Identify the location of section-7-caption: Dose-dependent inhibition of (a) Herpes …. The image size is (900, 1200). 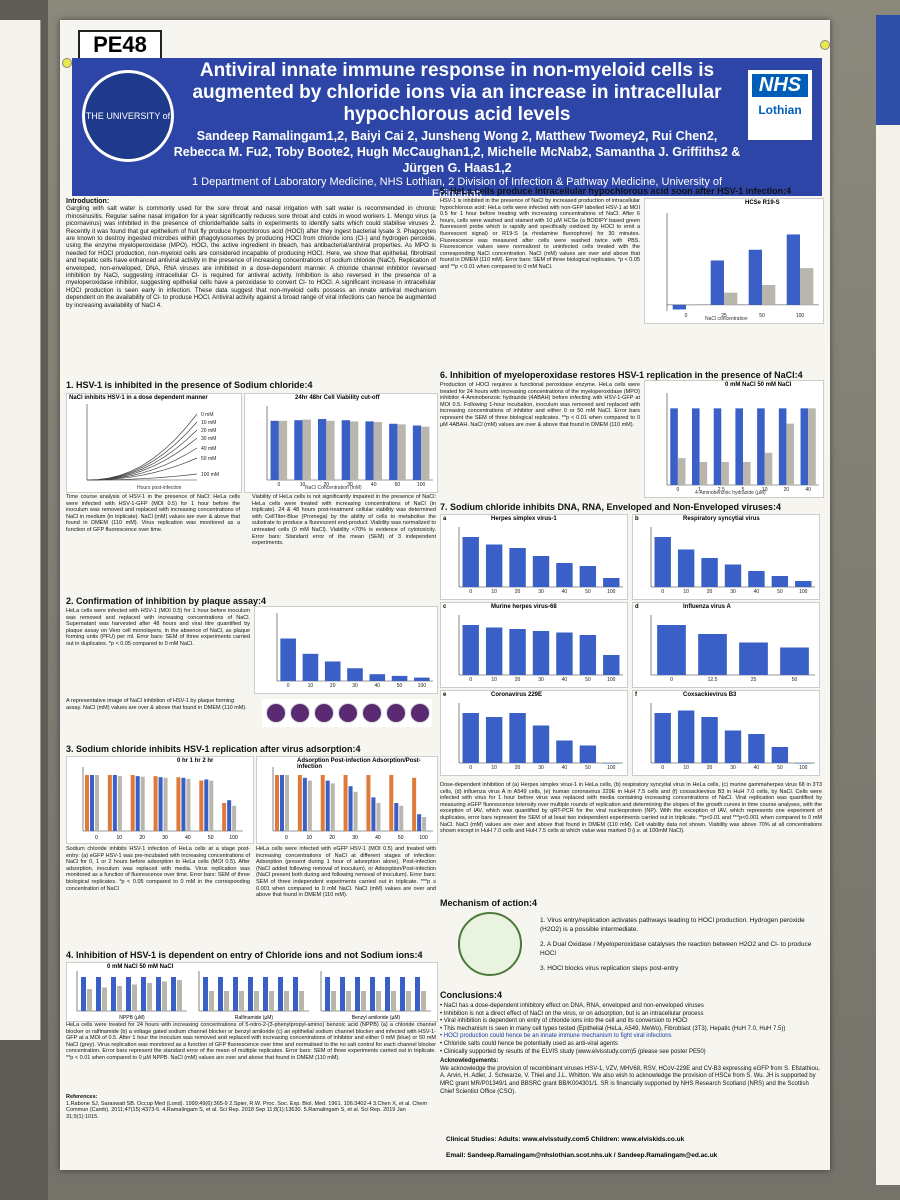
(631, 808).